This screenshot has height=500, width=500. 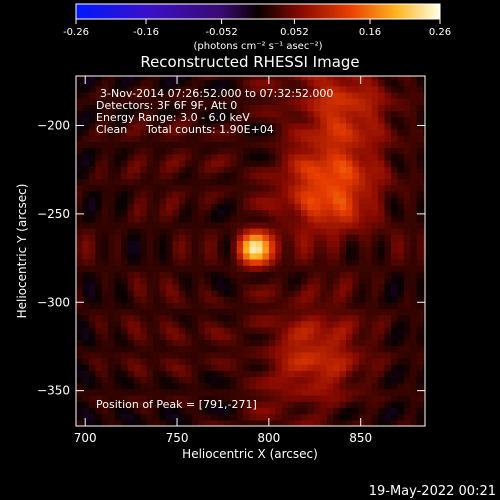 What do you see at coordinates (53, 391) in the screenshot?
I see `y-tick-label: −350` at bounding box center [53, 391].